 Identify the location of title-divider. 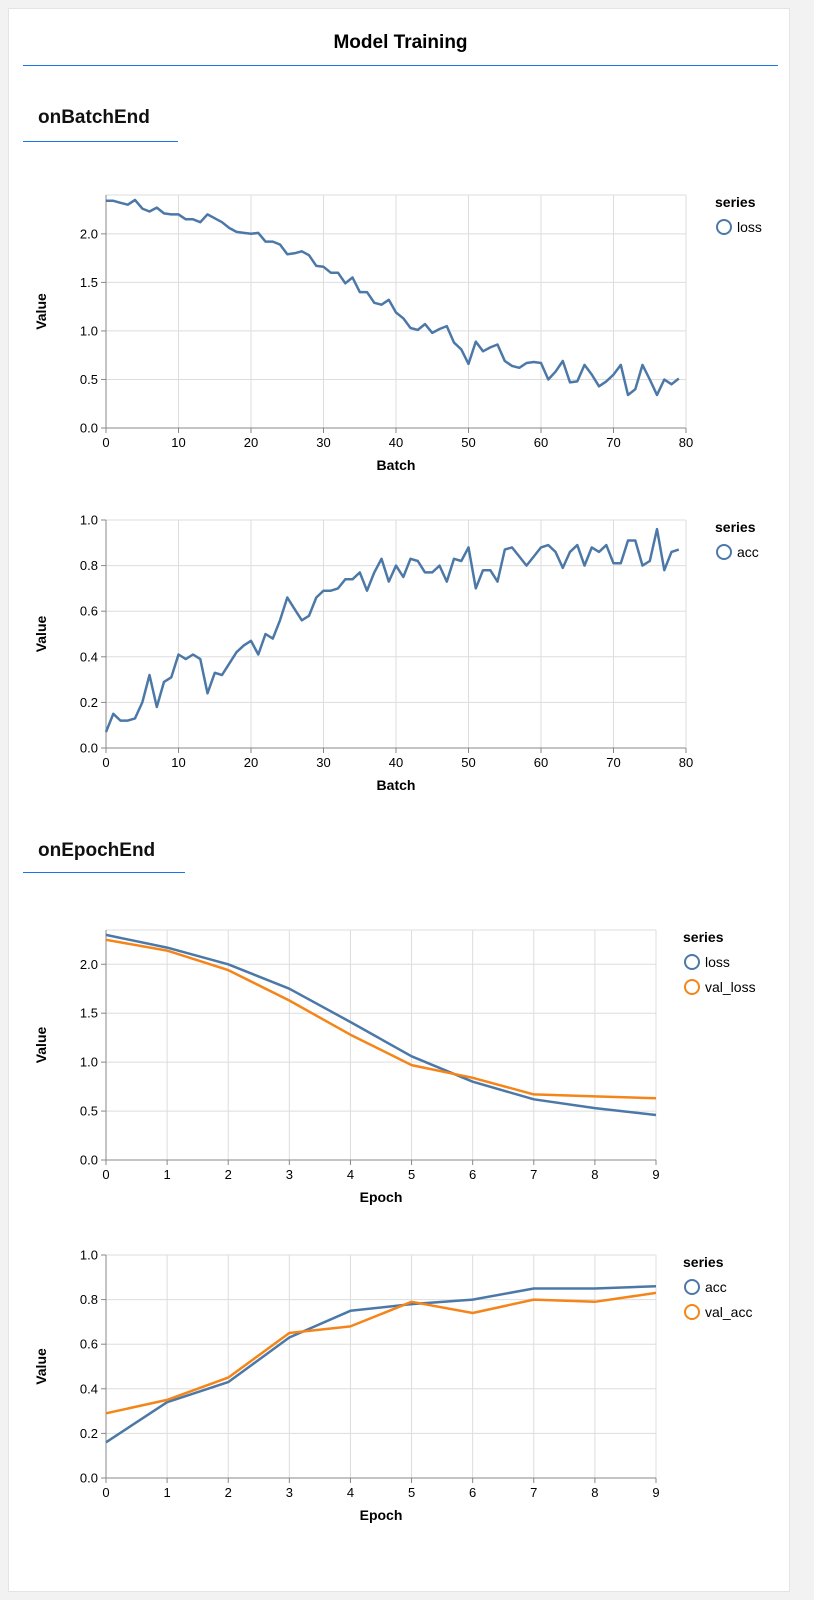
(400, 65).